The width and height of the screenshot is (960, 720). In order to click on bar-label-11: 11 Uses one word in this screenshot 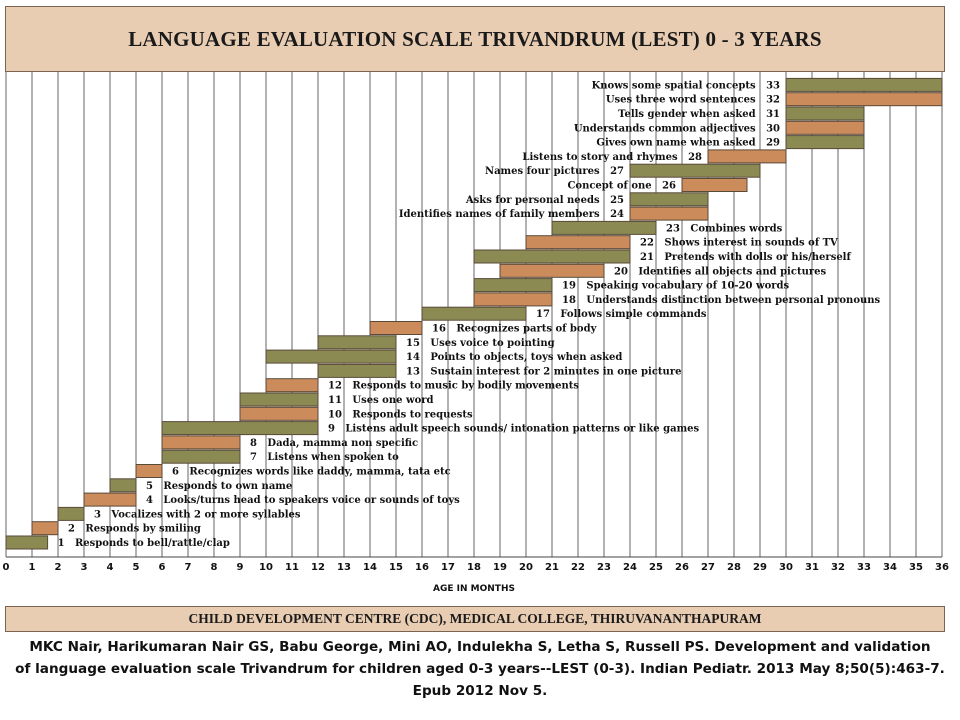, I will do `click(381, 400)`.